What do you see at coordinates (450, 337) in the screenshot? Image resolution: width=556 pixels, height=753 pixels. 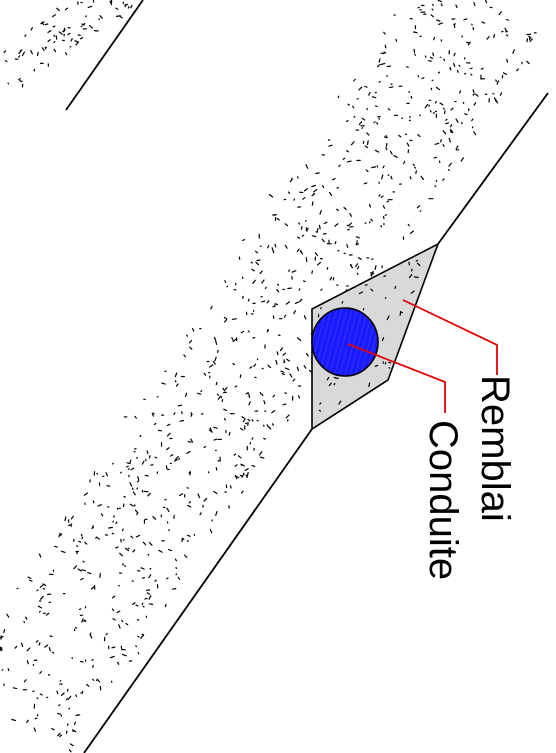 I see `backfill-leader-line` at bounding box center [450, 337].